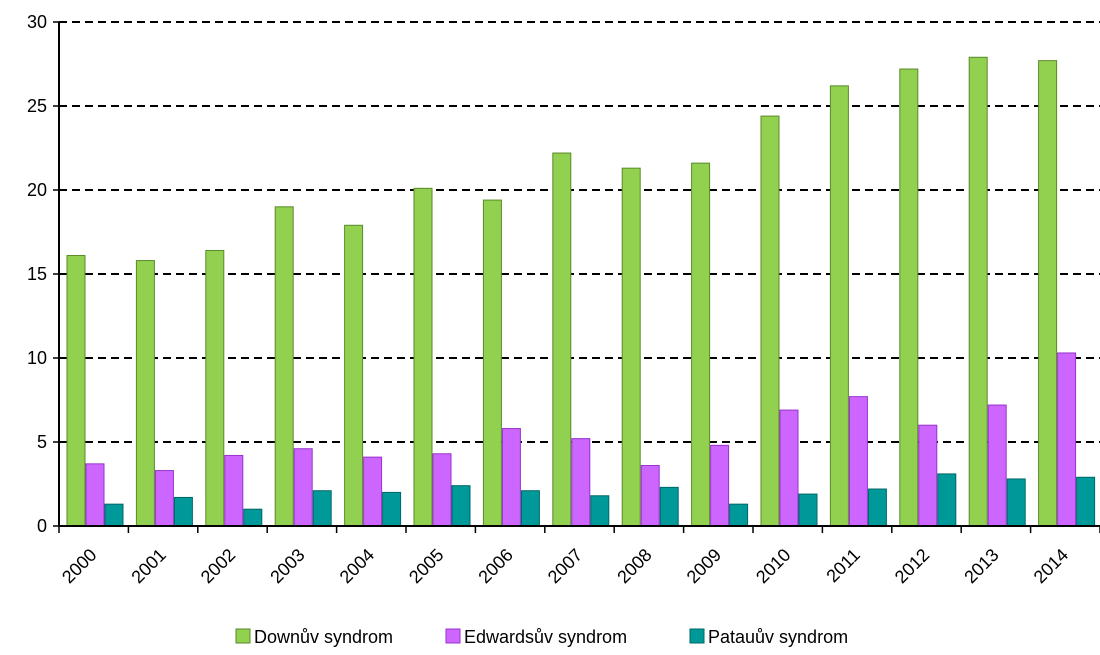  What do you see at coordinates (1051, 566) in the screenshot?
I see `x-tick-label: 2014` at bounding box center [1051, 566].